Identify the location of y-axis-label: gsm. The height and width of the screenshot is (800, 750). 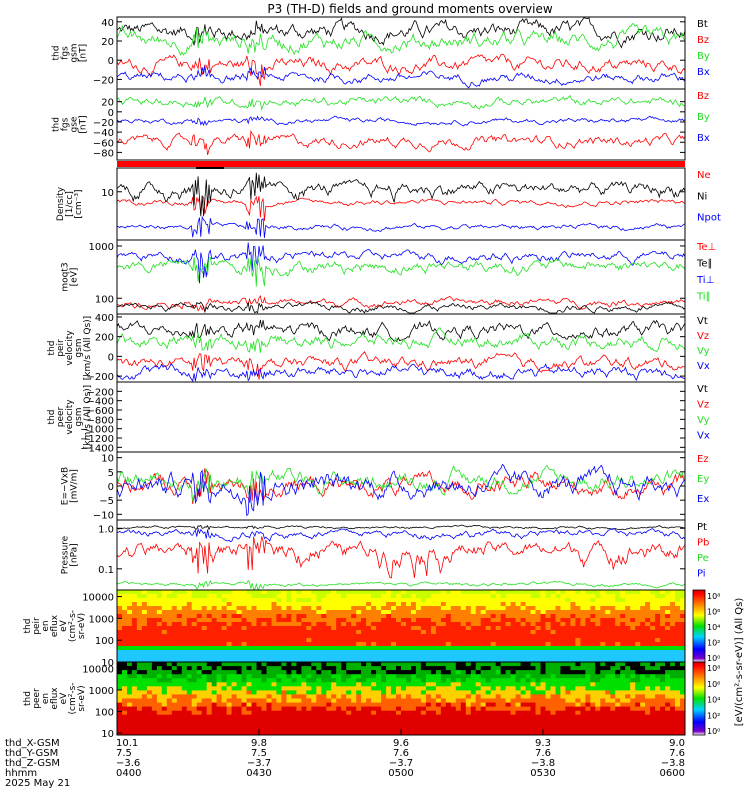
(75, 52).